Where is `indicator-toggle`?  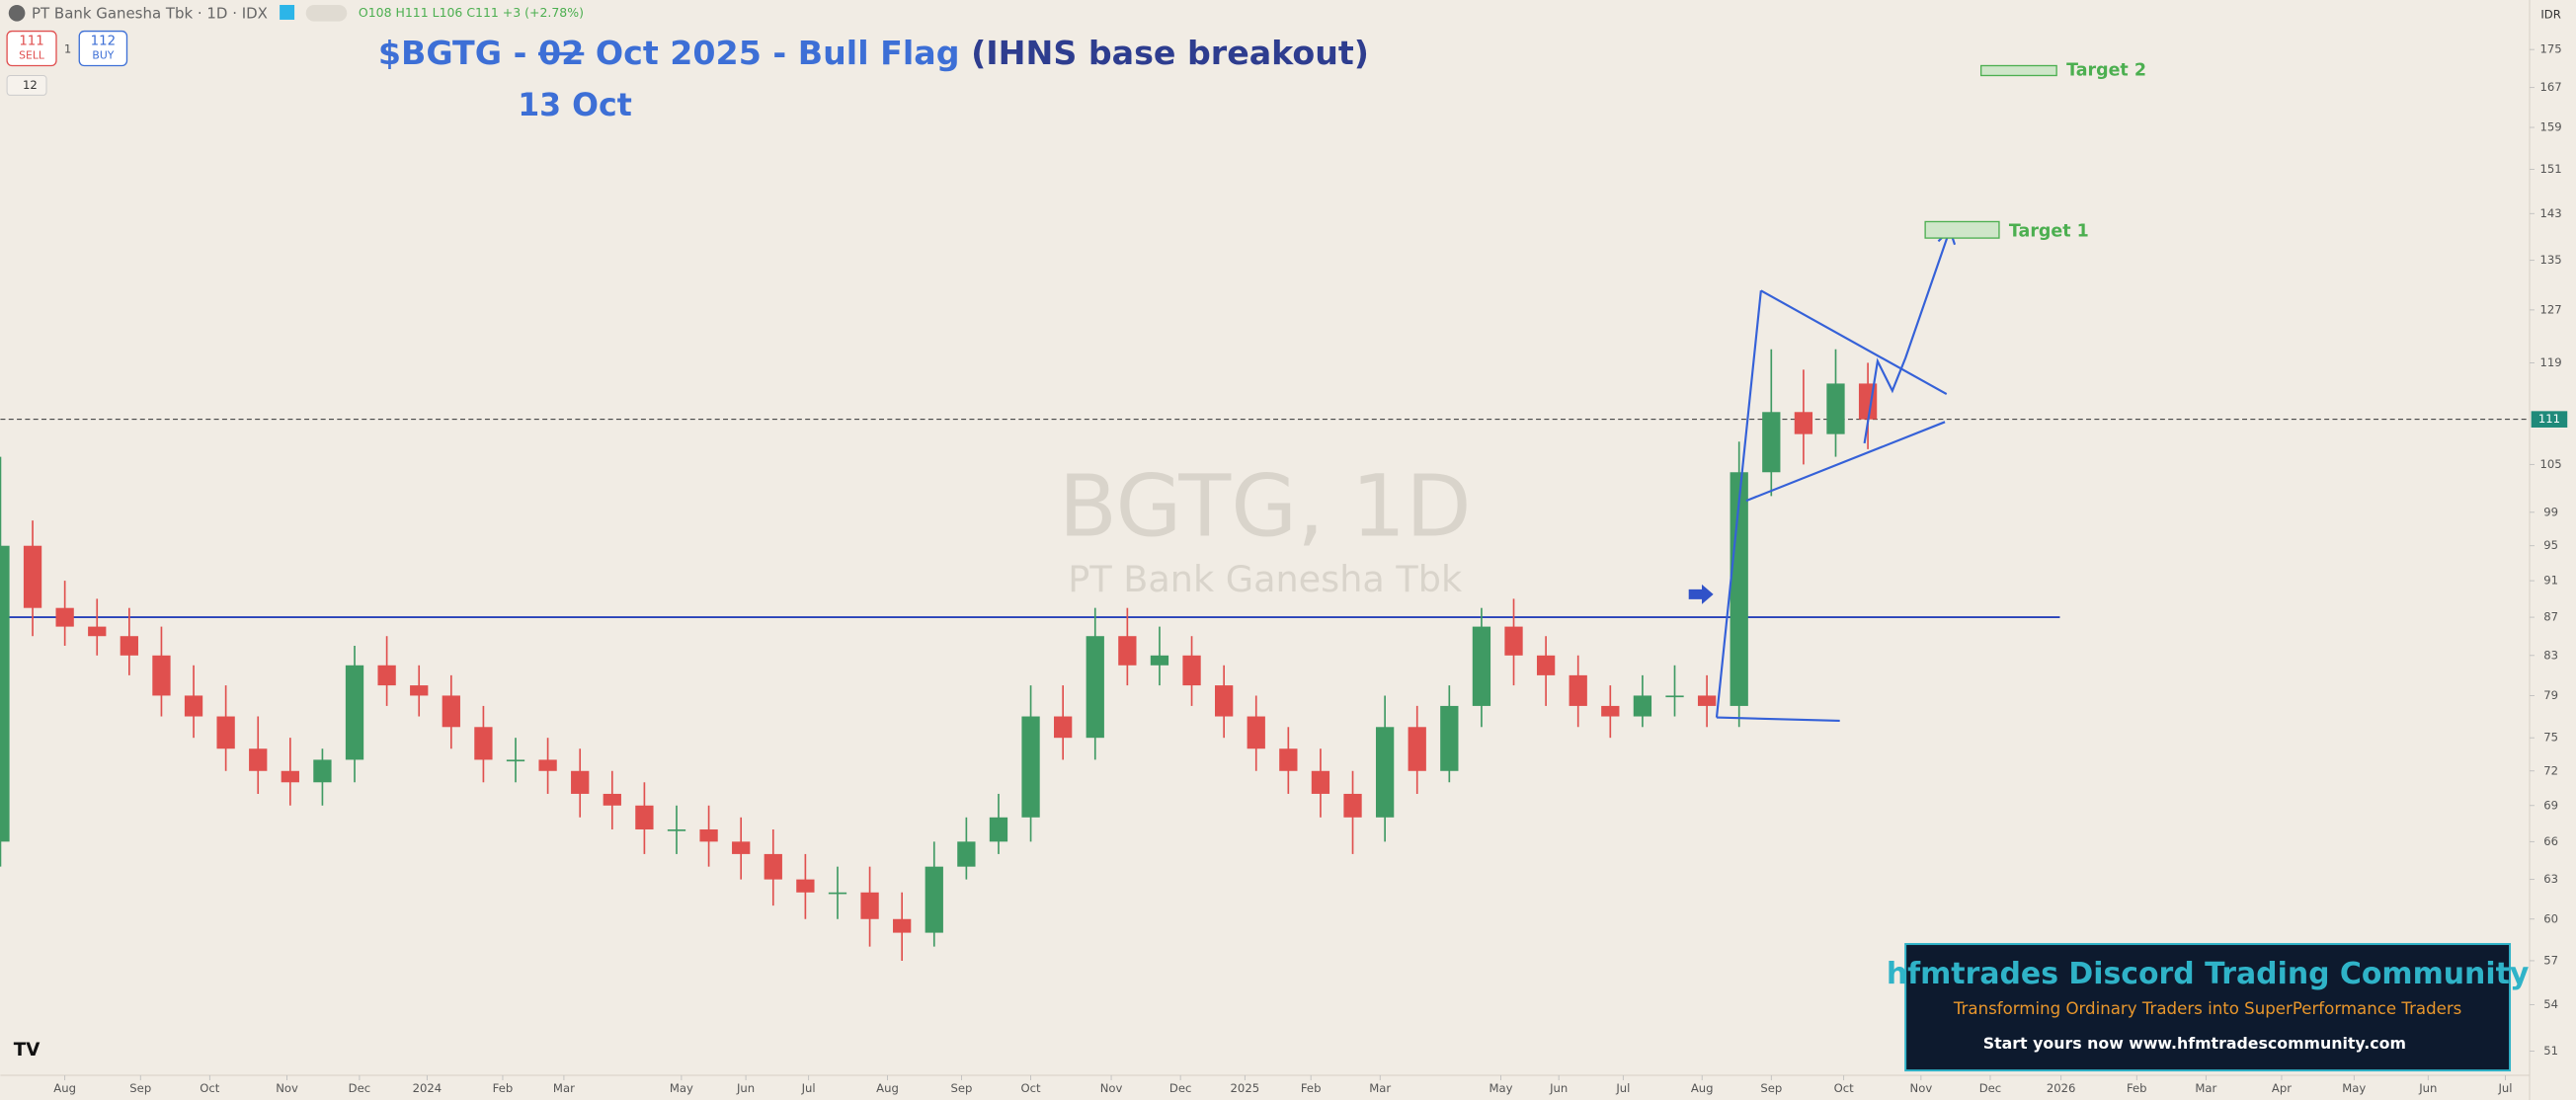
indicator-toggle is located at coordinates (26, 85).